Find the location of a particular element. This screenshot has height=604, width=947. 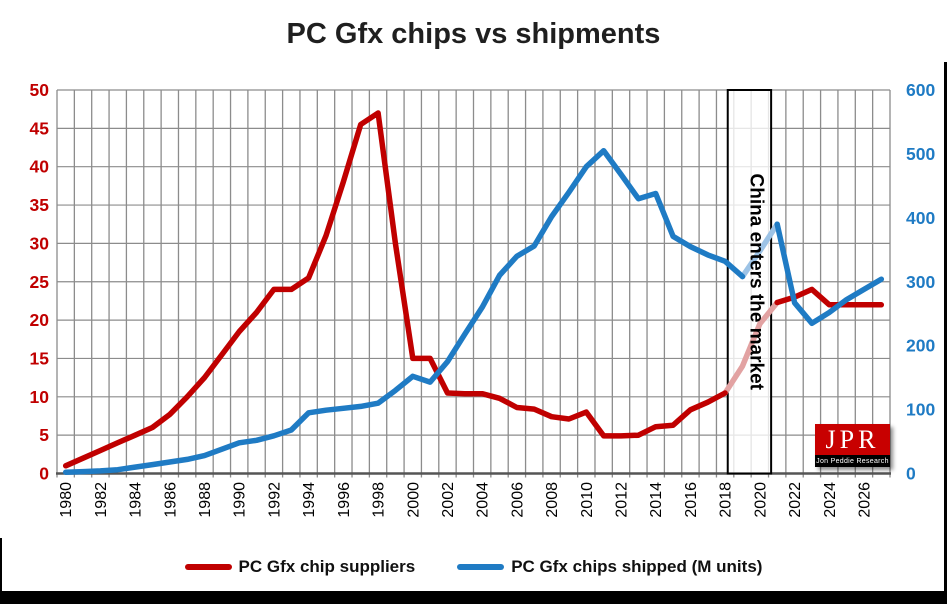

y-right-tick: 300 is located at coordinates (920, 282).